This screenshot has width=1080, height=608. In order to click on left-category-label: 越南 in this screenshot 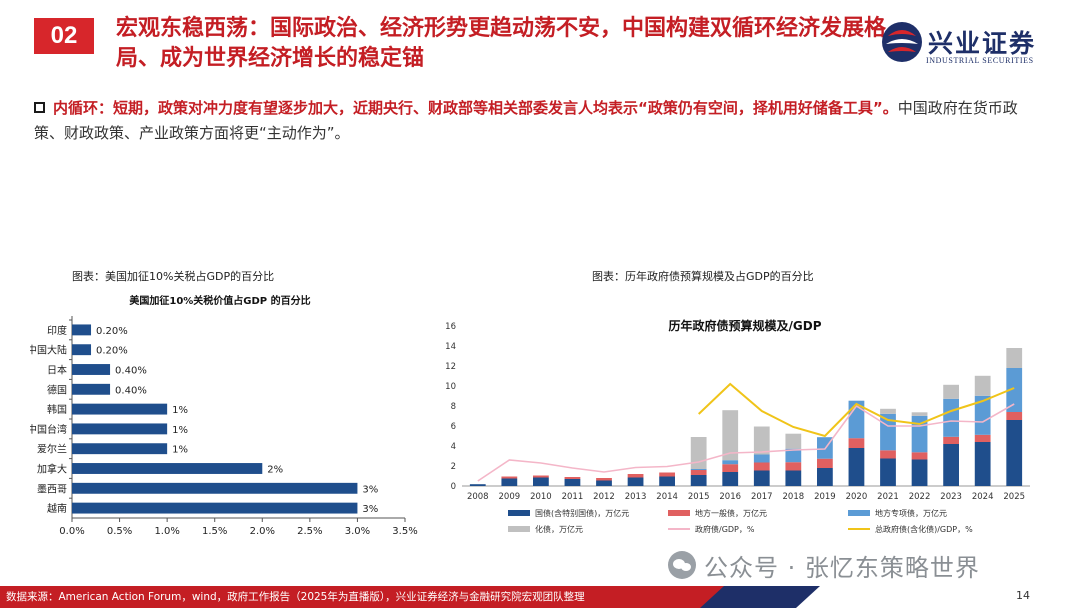, I will do `click(57, 508)`.